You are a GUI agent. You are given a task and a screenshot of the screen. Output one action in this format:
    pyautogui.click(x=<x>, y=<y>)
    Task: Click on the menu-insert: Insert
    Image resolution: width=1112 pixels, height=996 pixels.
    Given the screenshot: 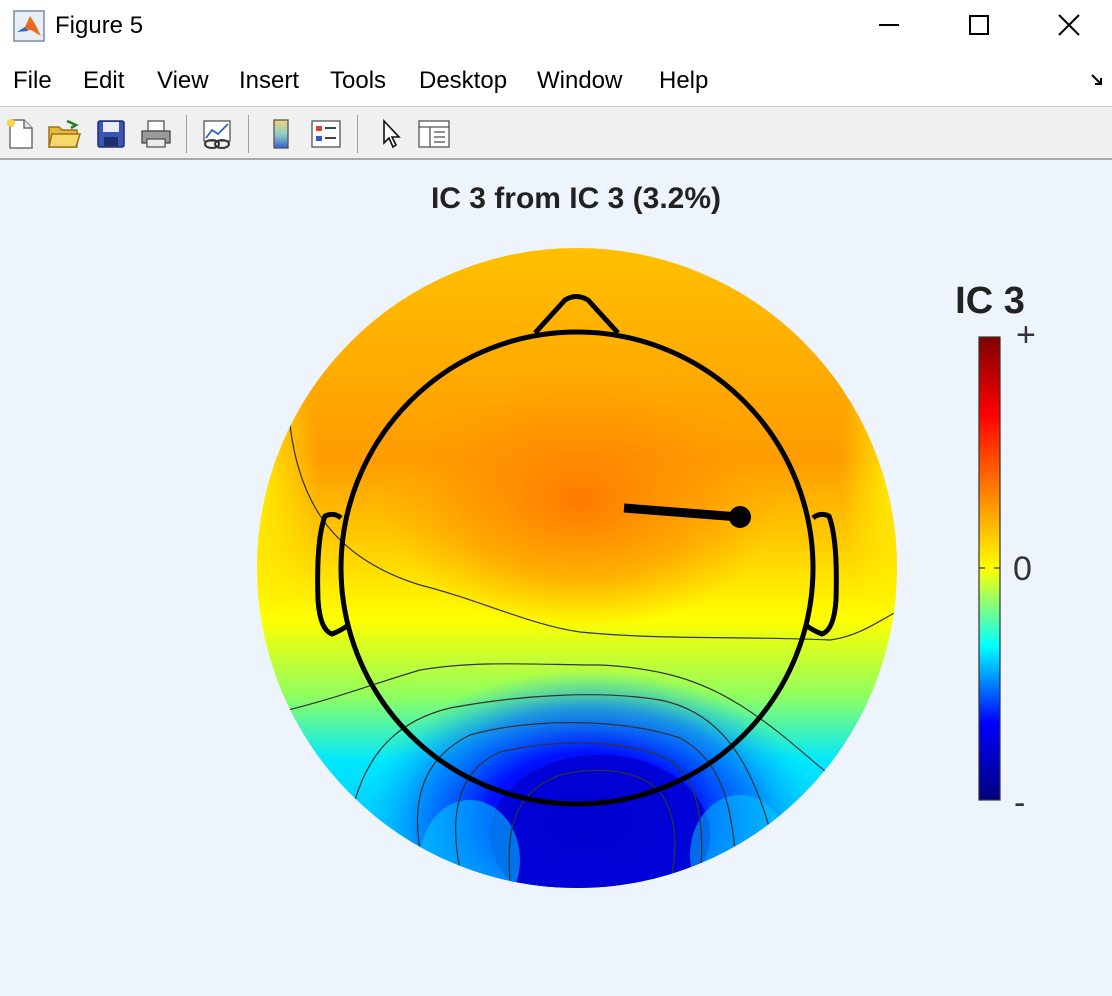 What is the action you would take?
    pyautogui.click(x=269, y=80)
    